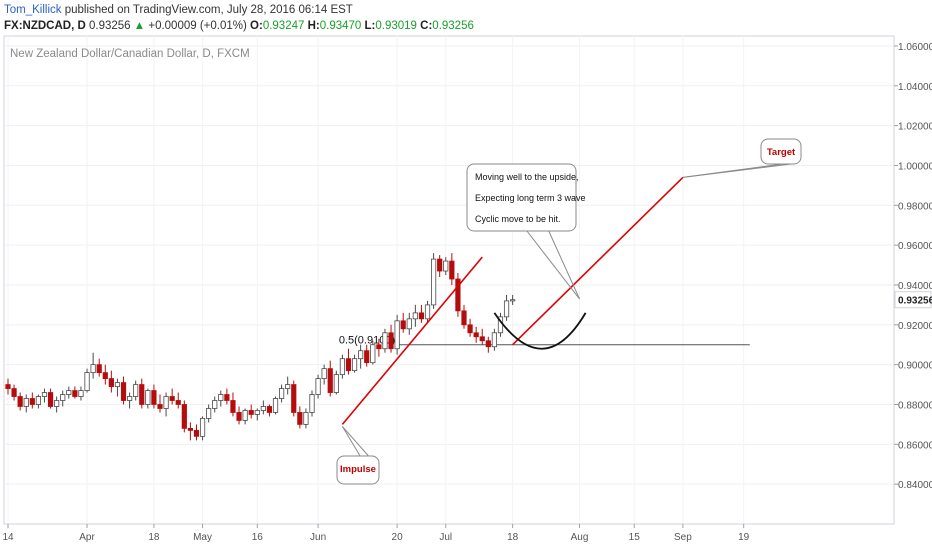 The width and height of the screenshot is (932, 550). I want to click on up-arrow-icon: ▲, so click(139, 26).